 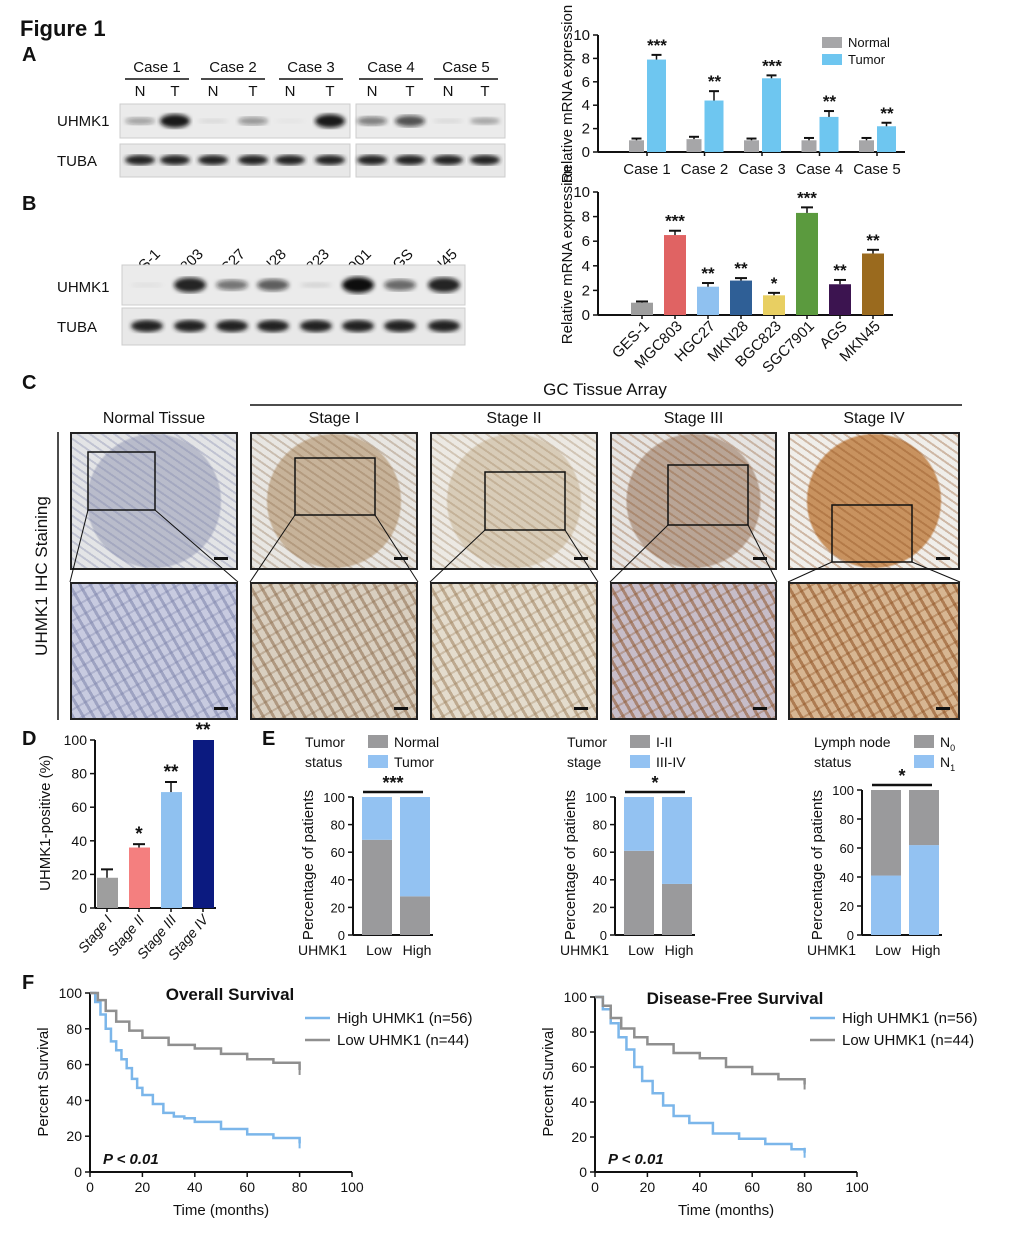 I want to click on bar-mkn45, so click(x=873, y=284).